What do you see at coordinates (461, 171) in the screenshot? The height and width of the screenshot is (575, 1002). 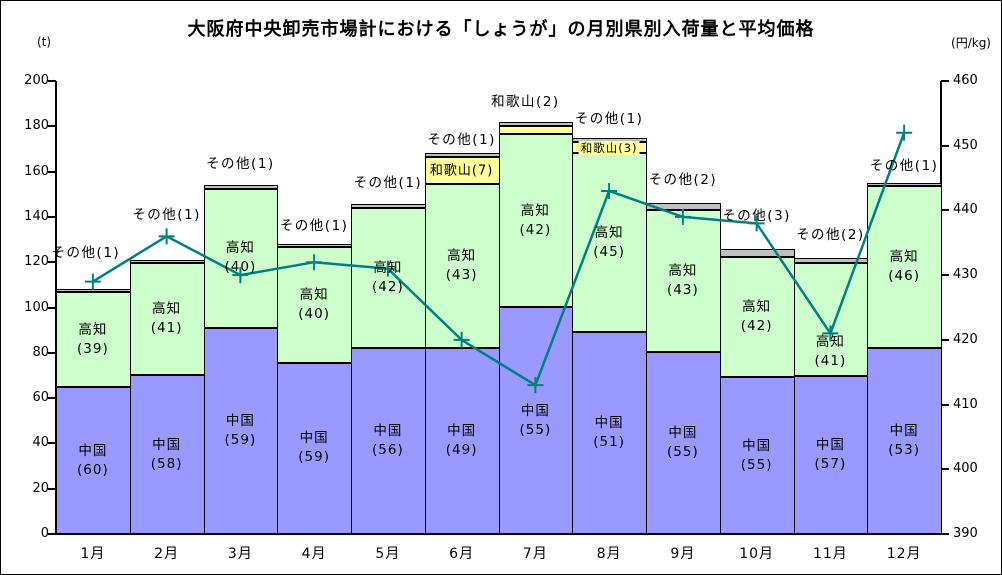 I see `bar-segment-label-wakayama: 和歌山(7)` at bounding box center [461, 171].